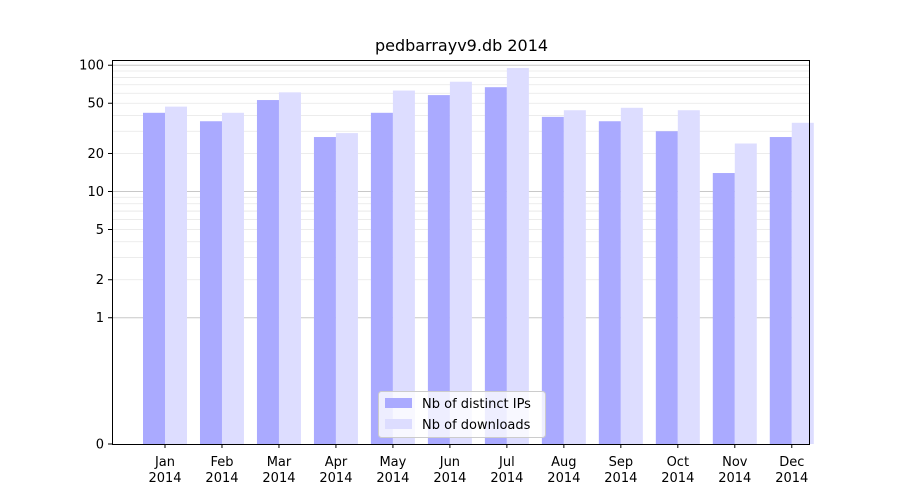 This screenshot has height=500, width=900. What do you see at coordinates (100, 230) in the screenshot?
I see `y-tick-label: 5` at bounding box center [100, 230].